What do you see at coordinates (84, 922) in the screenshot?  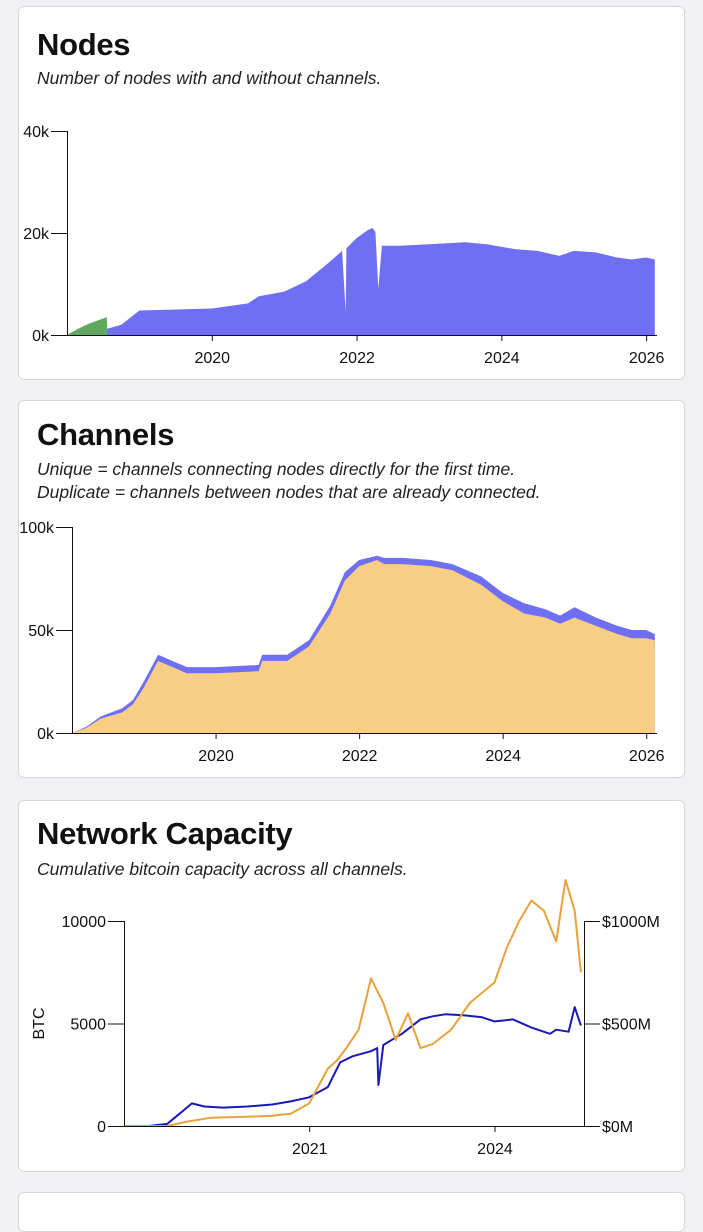 I see `capacity-y-tick-label-2: 10000` at bounding box center [84, 922].